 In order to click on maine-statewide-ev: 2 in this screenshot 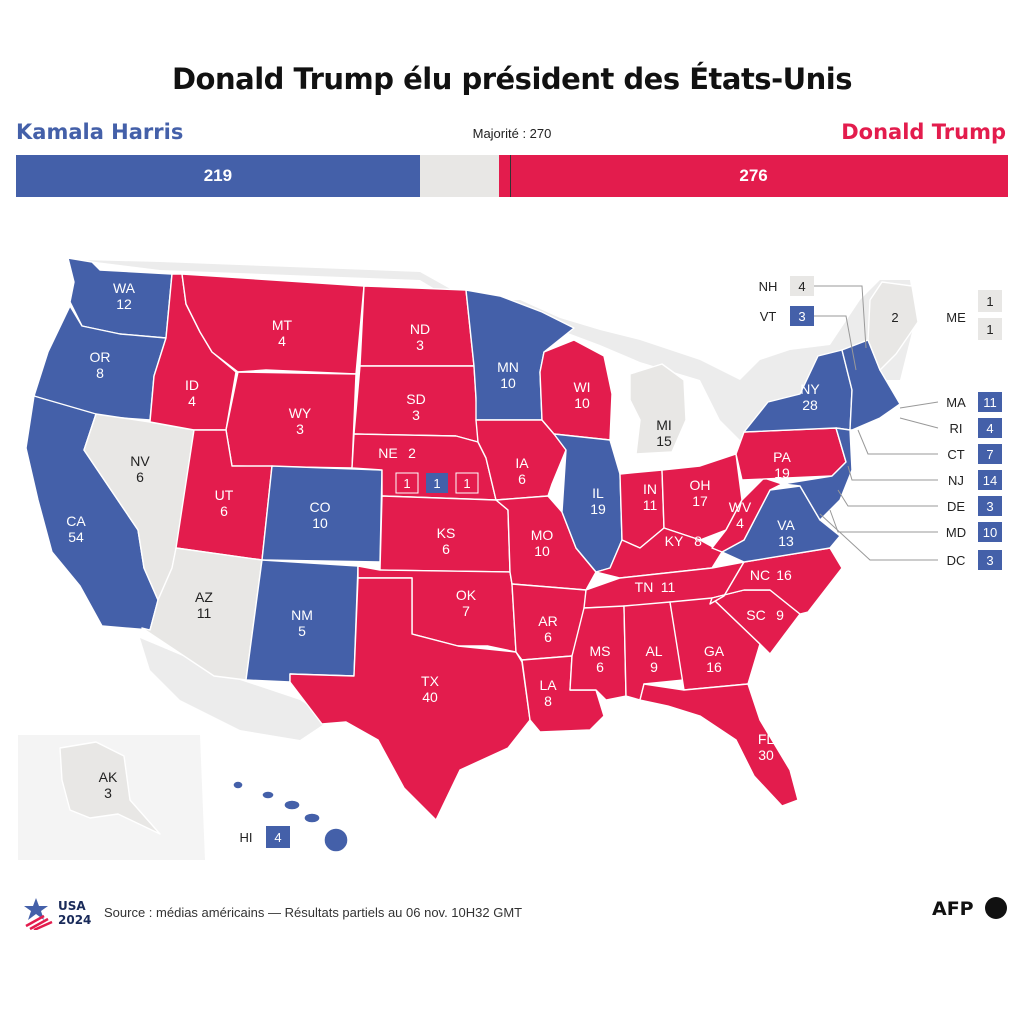, I will do `click(894, 317)`.